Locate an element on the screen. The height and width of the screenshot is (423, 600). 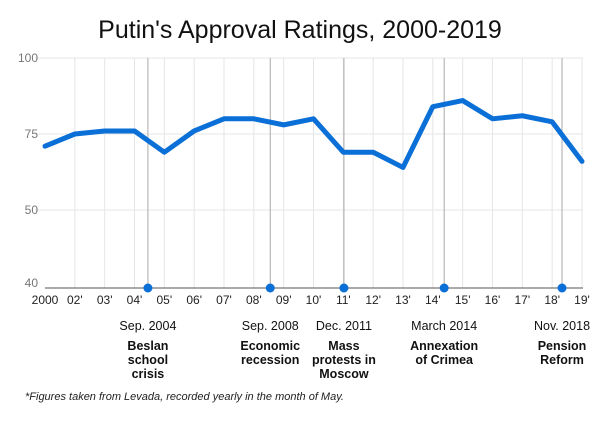
event-description: Beslan is located at coordinates (147, 346).